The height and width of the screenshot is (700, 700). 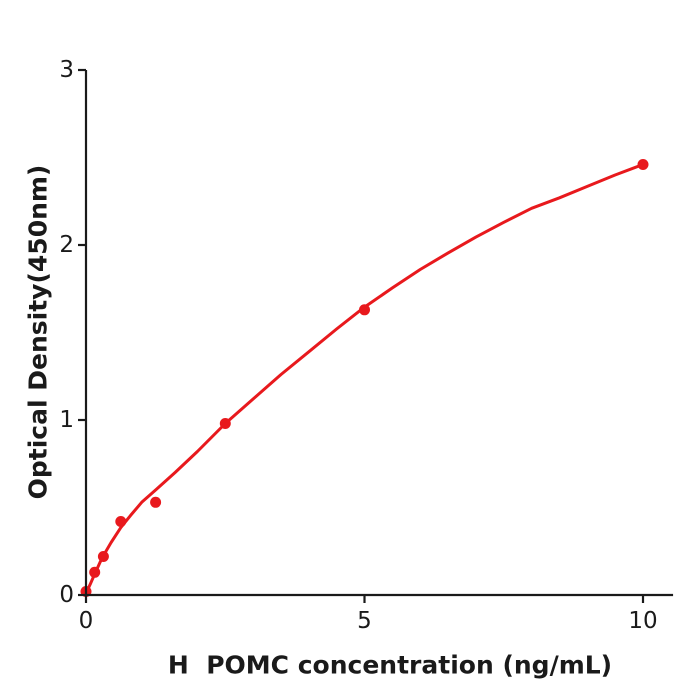 What do you see at coordinates (86, 621) in the screenshot?
I see `x-tick-label: 0` at bounding box center [86, 621].